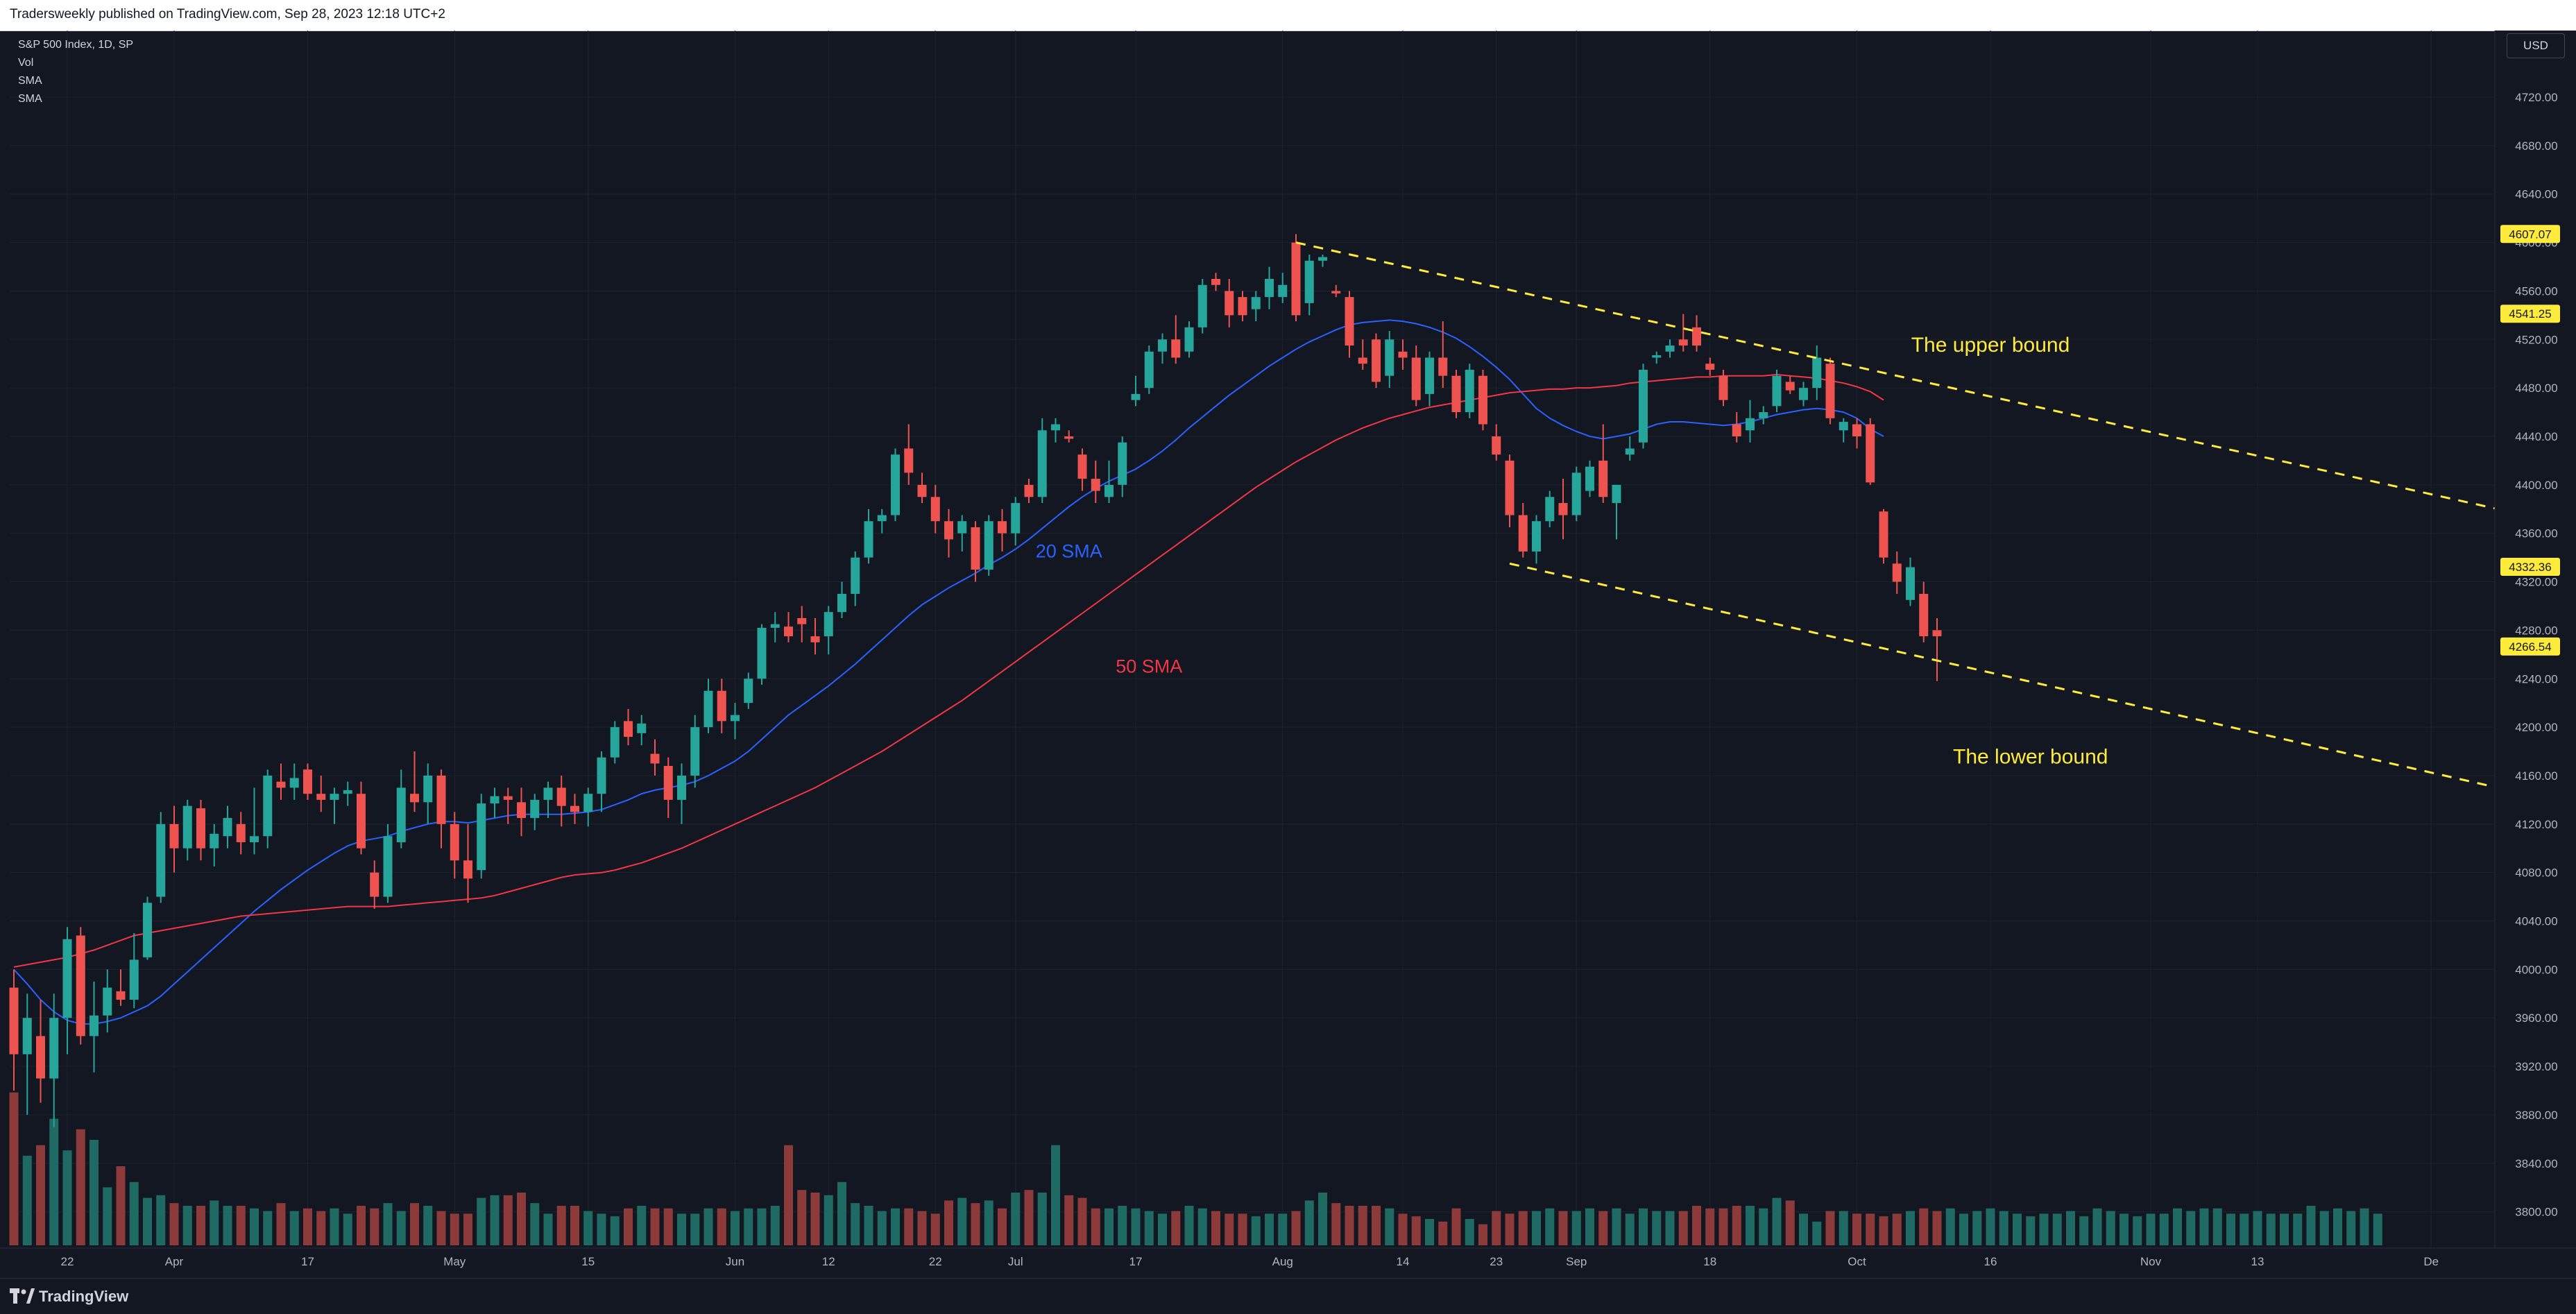 The height and width of the screenshot is (1314, 2576). I want to click on y-tick-label: 4520.00, so click(2536, 339).